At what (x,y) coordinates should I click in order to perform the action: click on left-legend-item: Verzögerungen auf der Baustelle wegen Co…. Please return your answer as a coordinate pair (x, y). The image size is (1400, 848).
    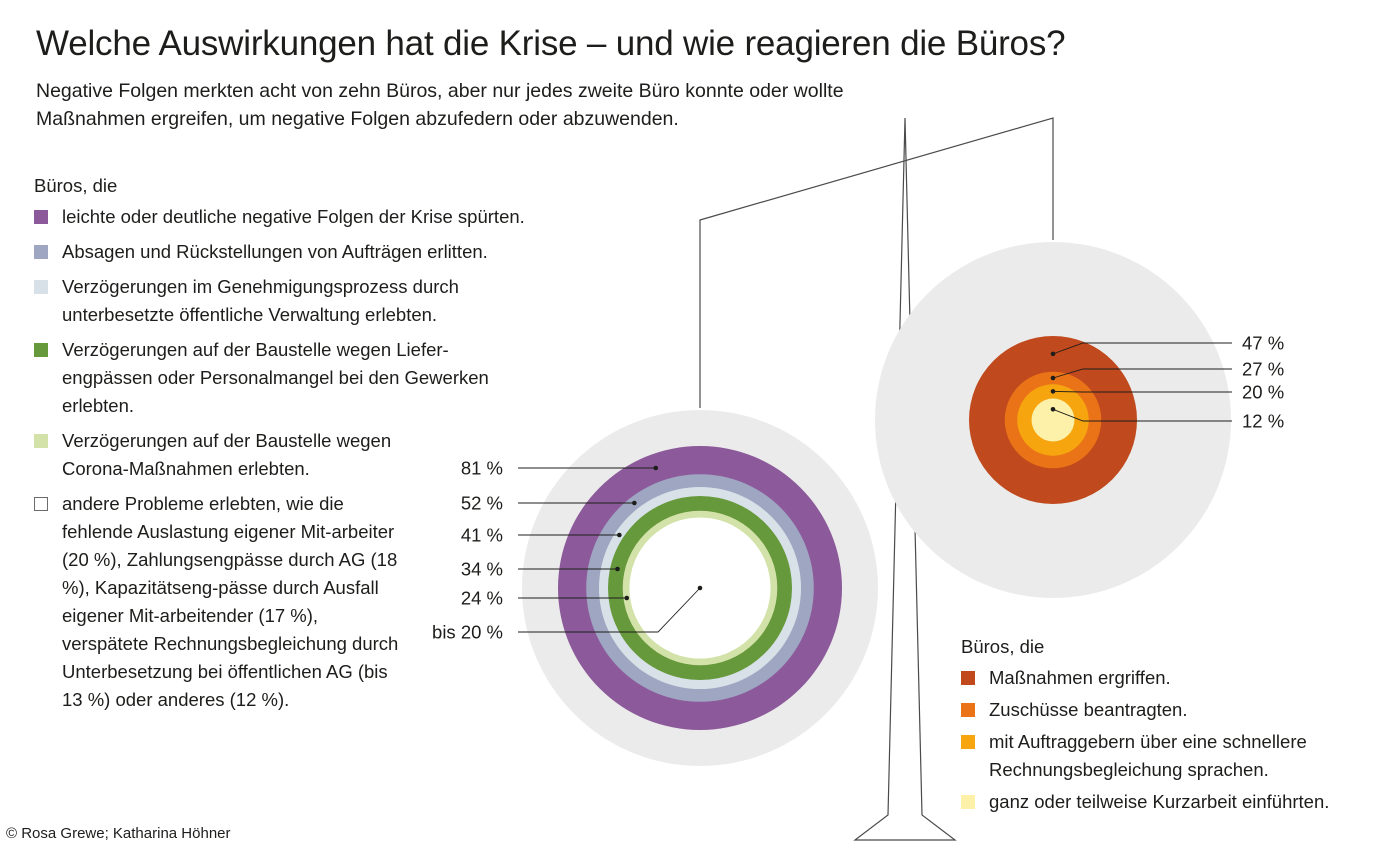
    Looking at the image, I should click on (213, 455).